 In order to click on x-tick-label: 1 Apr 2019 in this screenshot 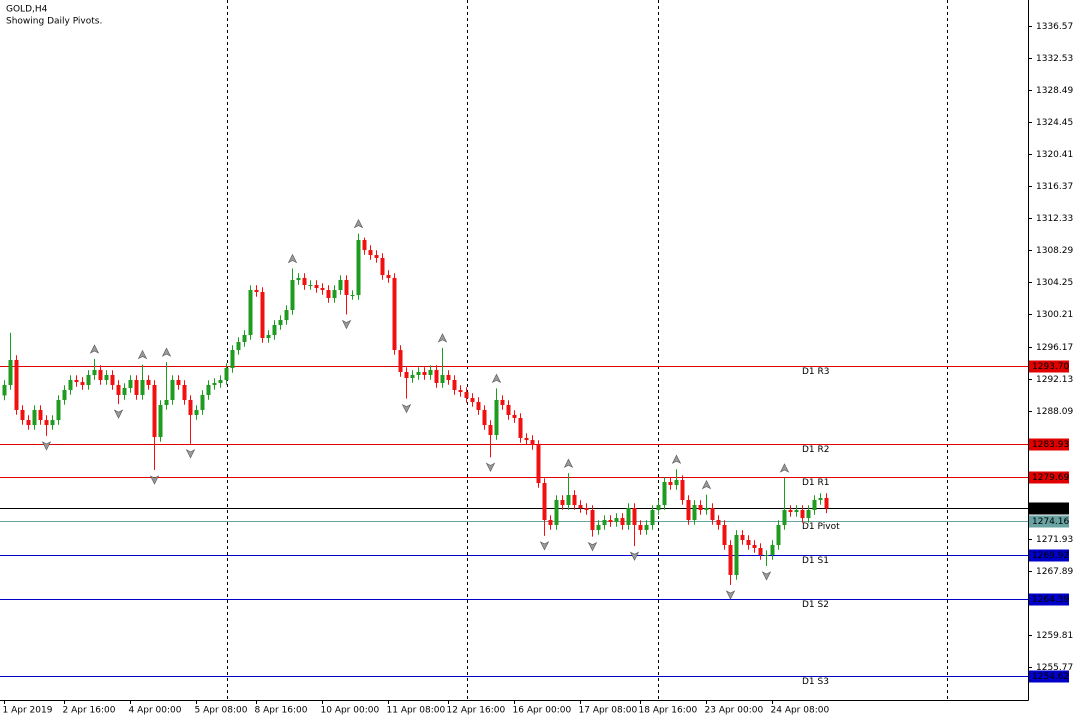, I will do `click(28, 711)`.